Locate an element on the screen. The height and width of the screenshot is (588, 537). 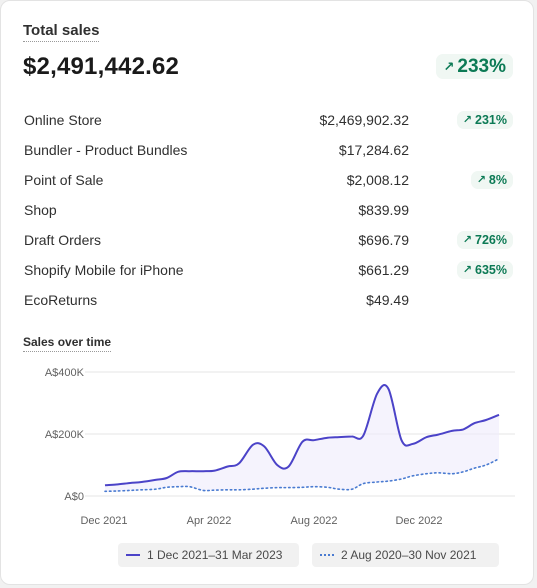
channel-change-badge: ↗ 635% is located at coordinates (484, 270).